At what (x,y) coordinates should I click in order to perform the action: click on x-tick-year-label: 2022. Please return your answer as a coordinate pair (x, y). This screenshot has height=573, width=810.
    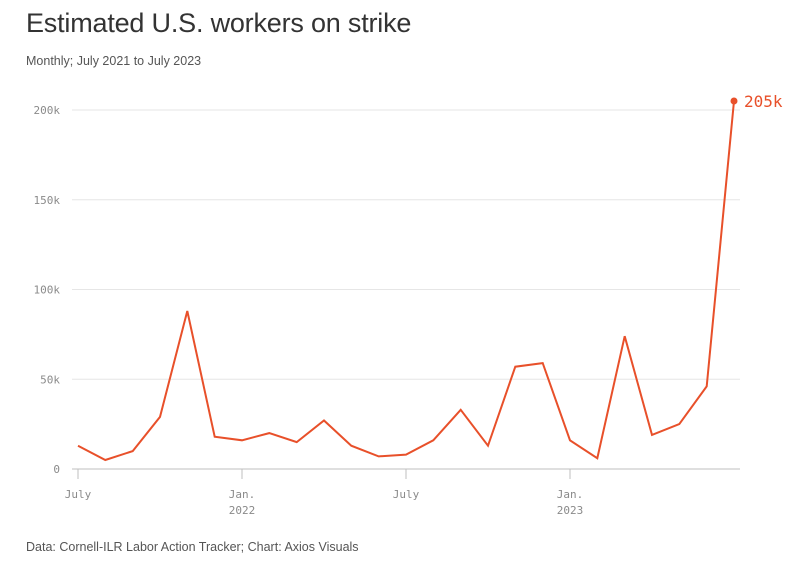
    Looking at the image, I should click on (242, 510).